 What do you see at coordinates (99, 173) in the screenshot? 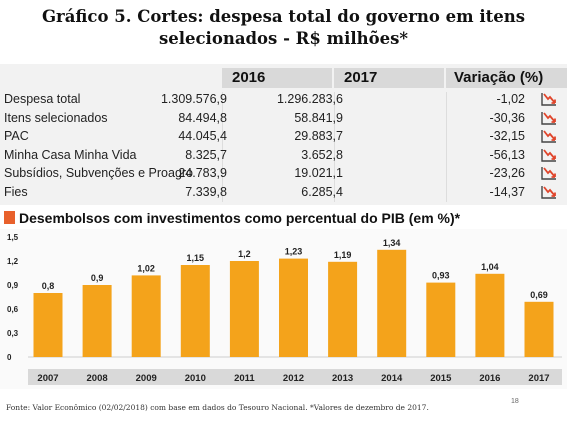
I see `row-label: Subsídios, Subvenções e Proagro` at bounding box center [99, 173].